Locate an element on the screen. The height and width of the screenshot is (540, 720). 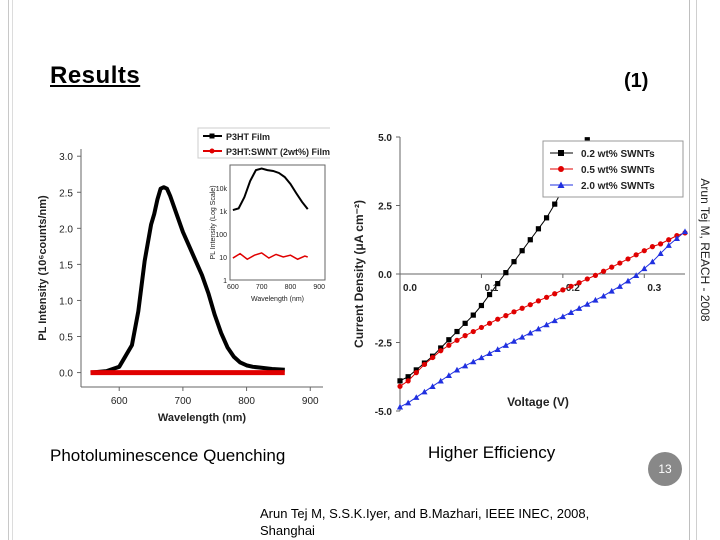
jv-y-tick-label: -2.5 is located at coordinates (384, 344).